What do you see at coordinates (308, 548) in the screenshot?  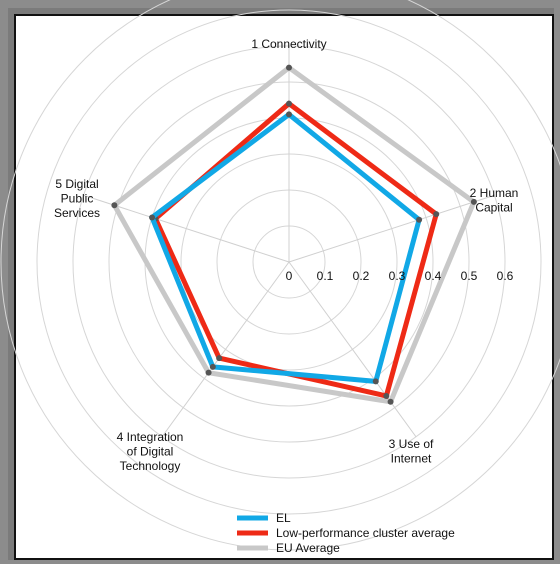 I see `legend-label: EU Average` at bounding box center [308, 548].